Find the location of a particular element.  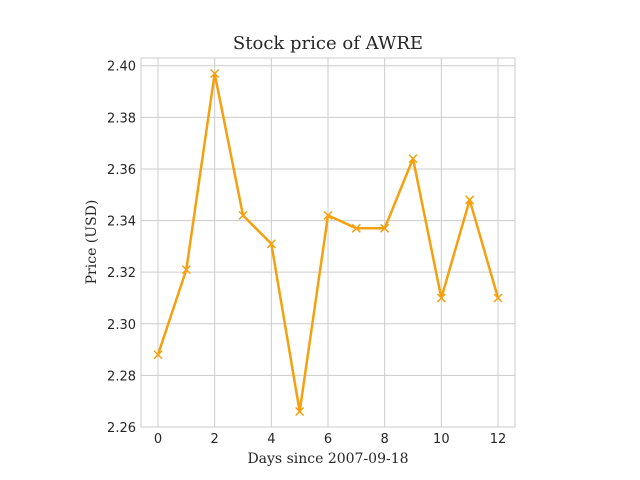

x-tick-label: 0 is located at coordinates (158, 439).